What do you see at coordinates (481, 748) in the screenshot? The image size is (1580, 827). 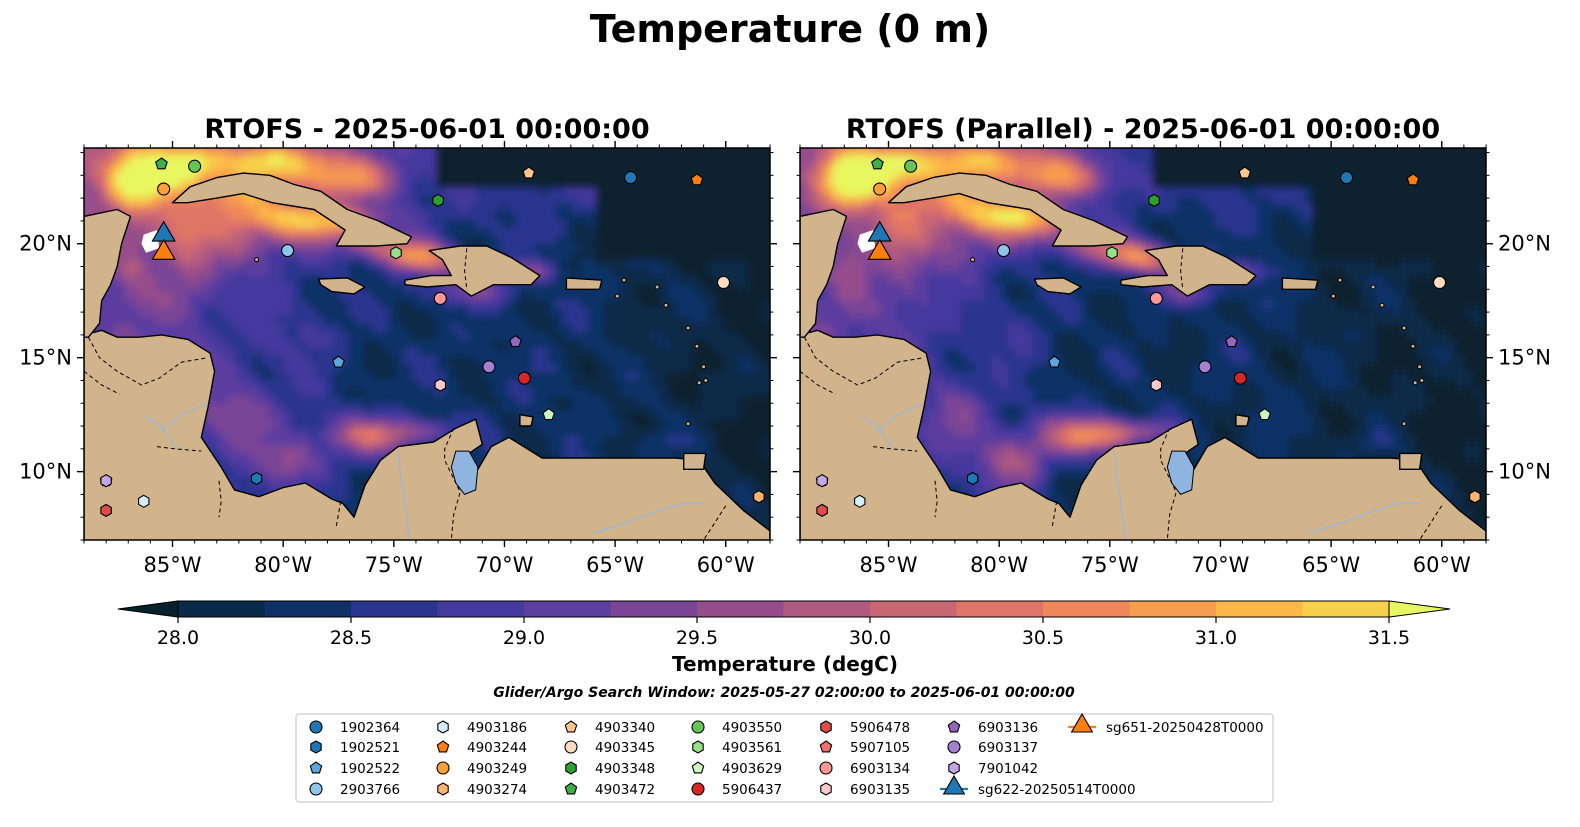 I see `legend-item-4903244: 4903244` at bounding box center [481, 748].